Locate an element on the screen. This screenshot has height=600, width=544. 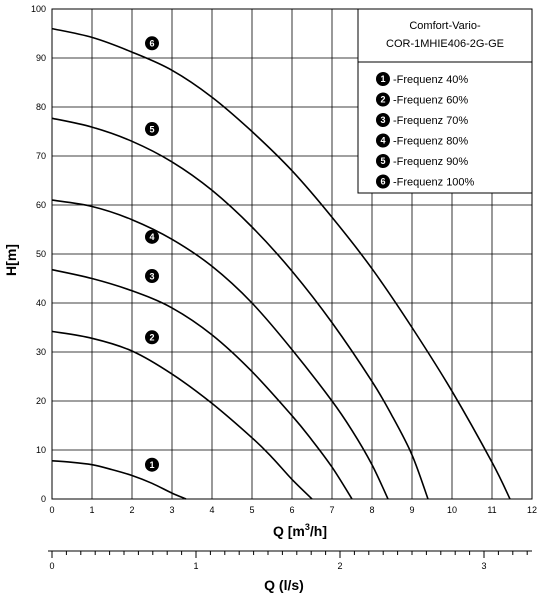
y-tick-label-0: 0 is located at coordinates (43, 499).